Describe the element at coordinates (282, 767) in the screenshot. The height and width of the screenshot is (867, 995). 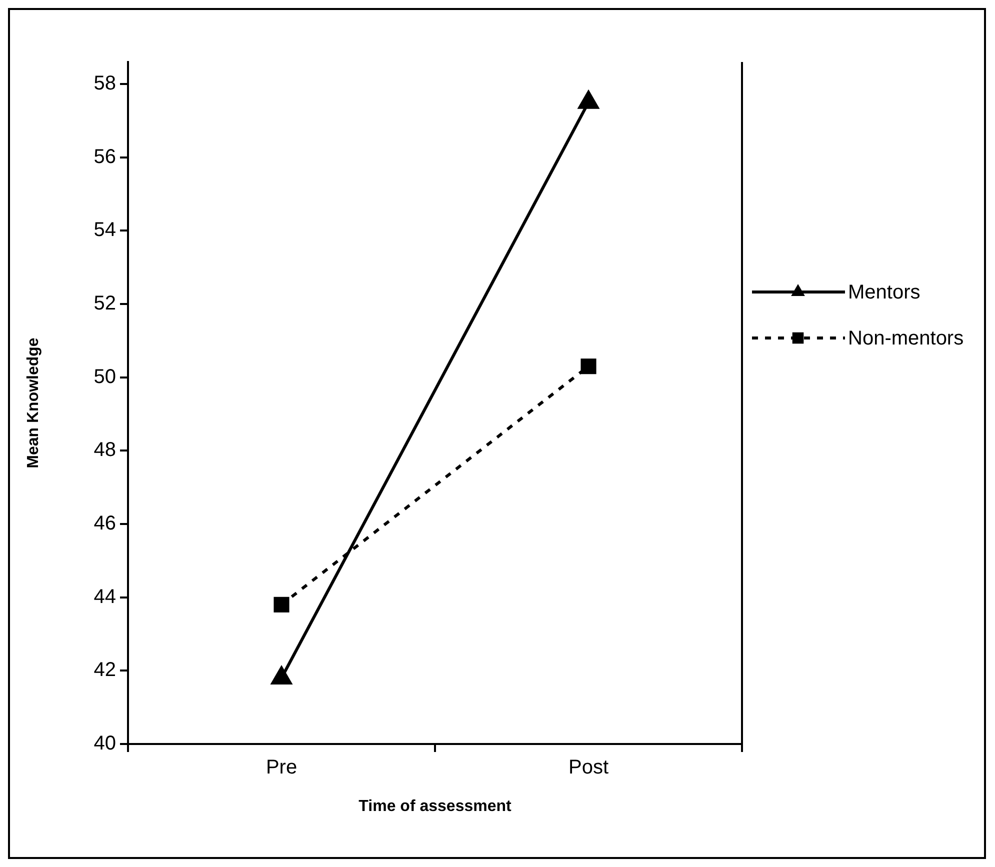
I see `x-tick-label: Pre` at that location.